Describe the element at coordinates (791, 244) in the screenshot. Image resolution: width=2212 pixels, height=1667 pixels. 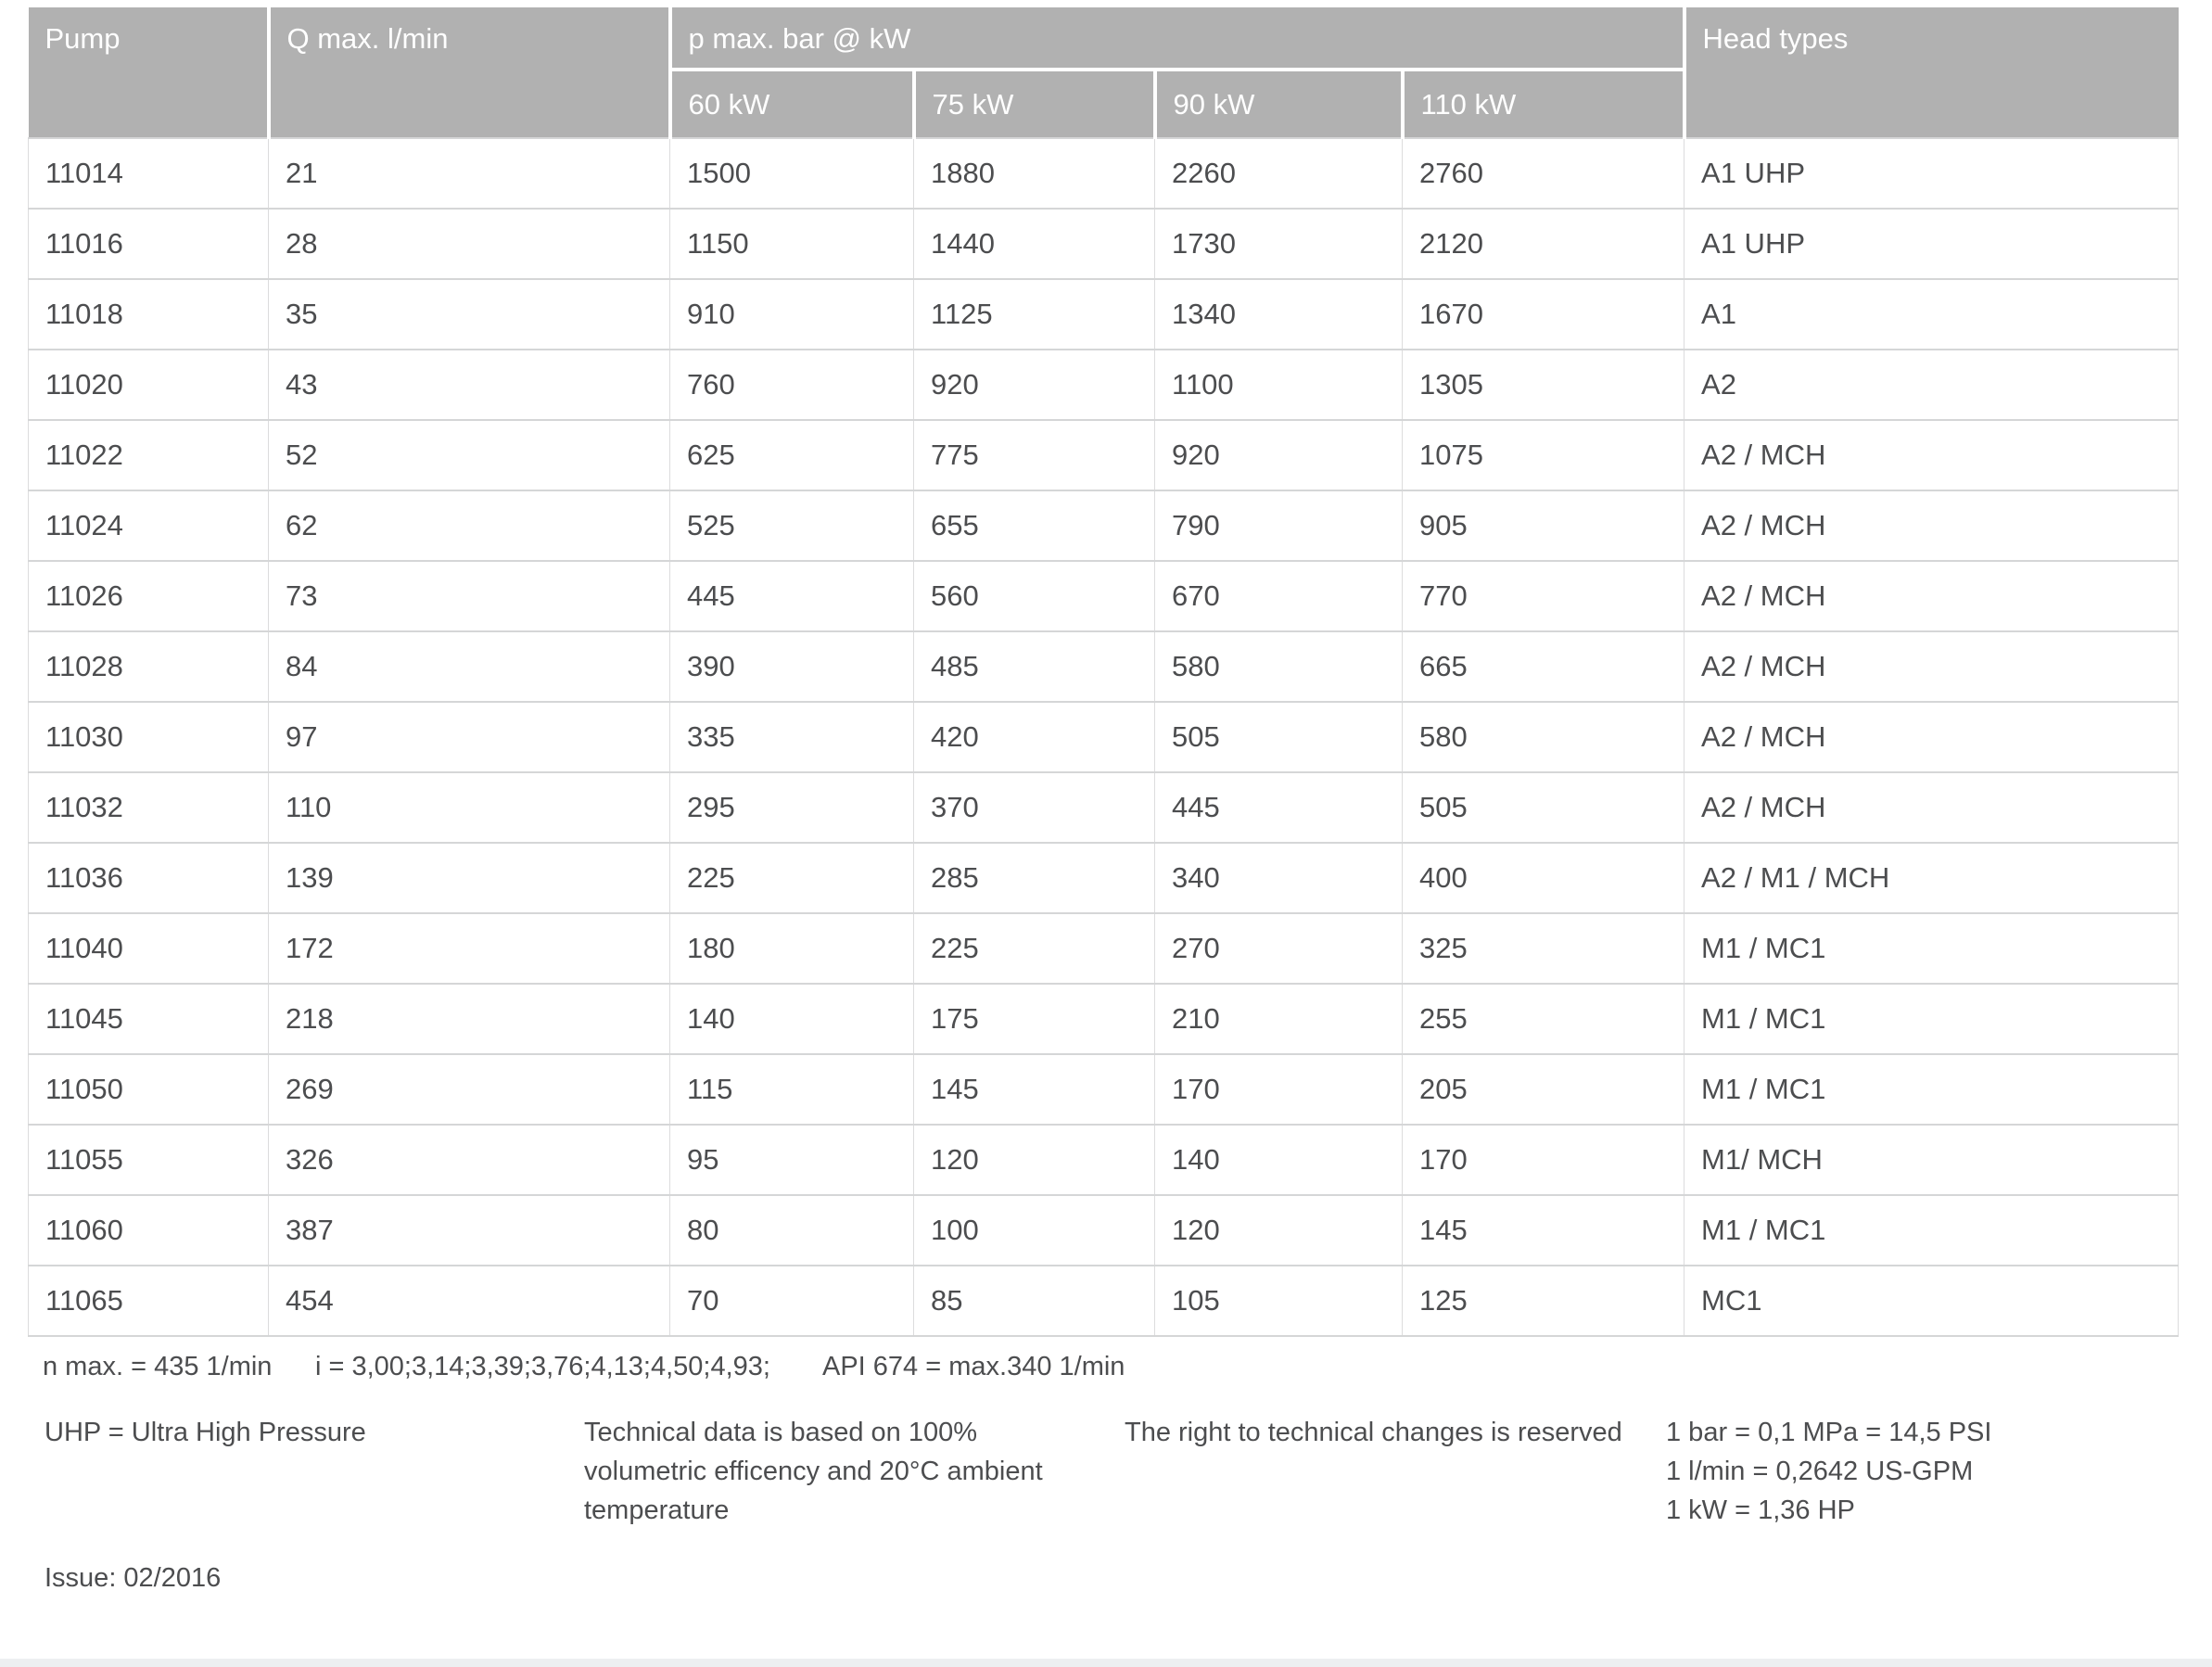
I see `cell-p-60kw: 1150` at that location.